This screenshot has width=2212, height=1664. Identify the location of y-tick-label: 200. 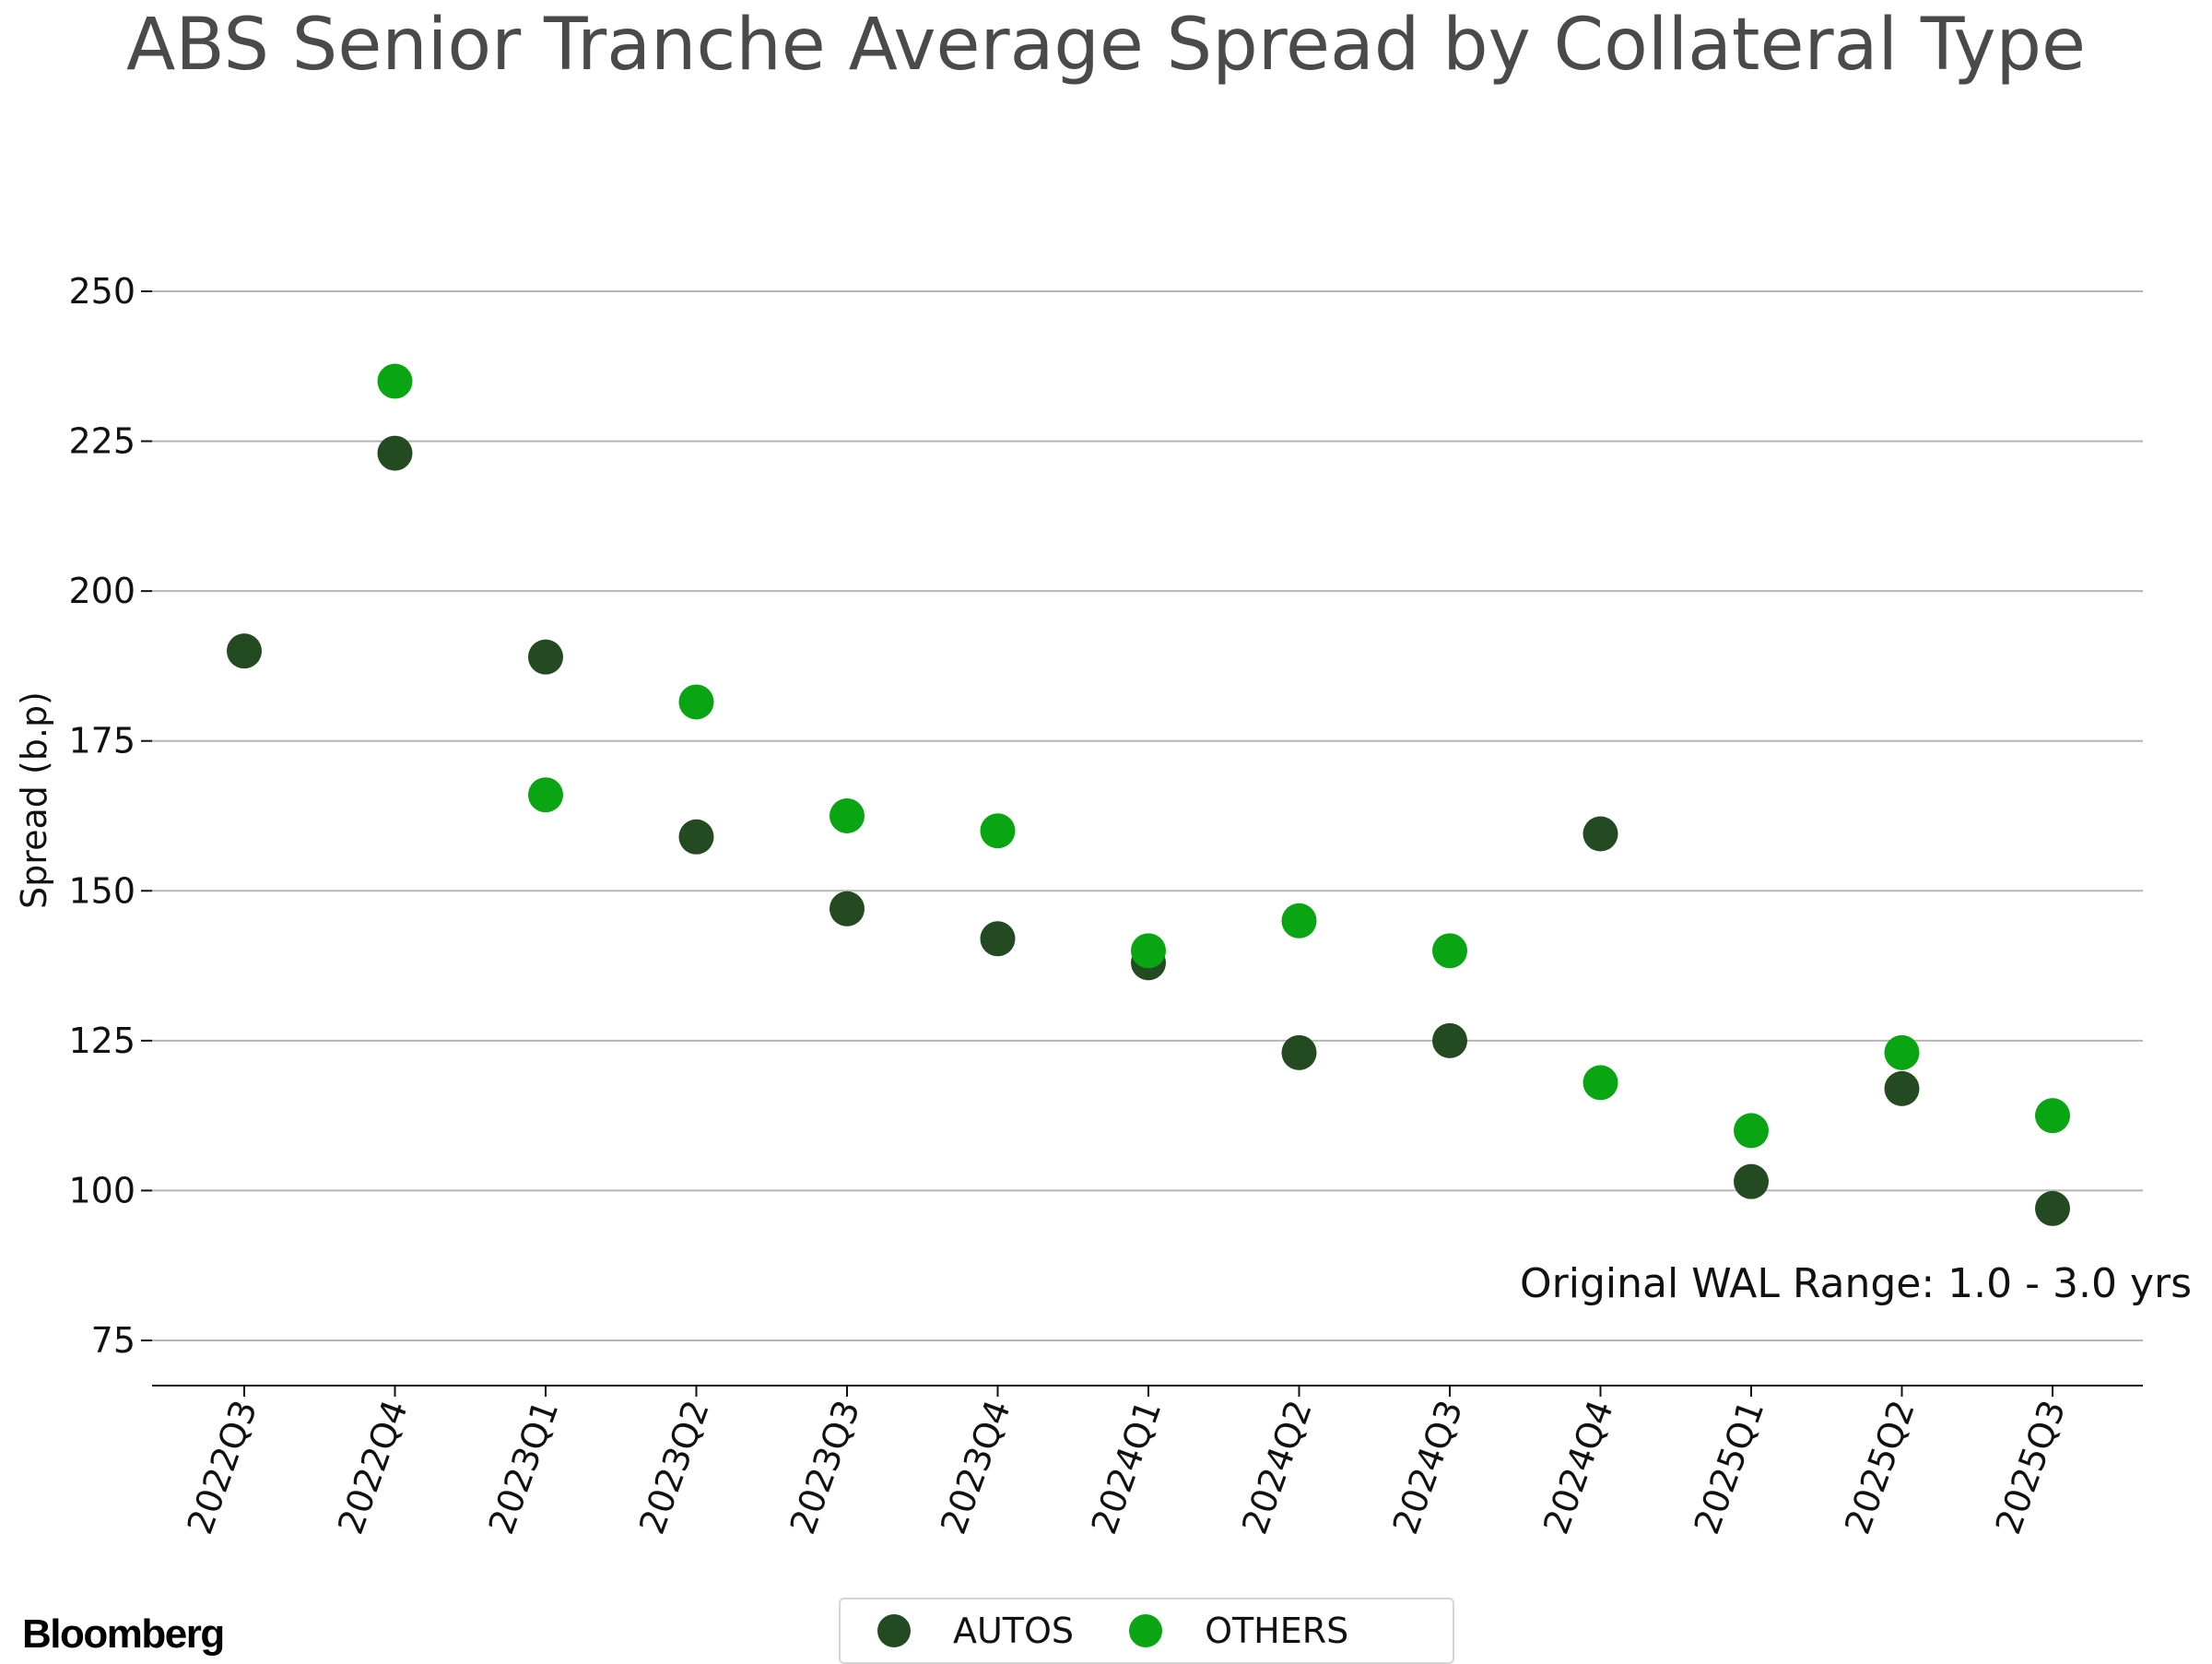
(101, 591).